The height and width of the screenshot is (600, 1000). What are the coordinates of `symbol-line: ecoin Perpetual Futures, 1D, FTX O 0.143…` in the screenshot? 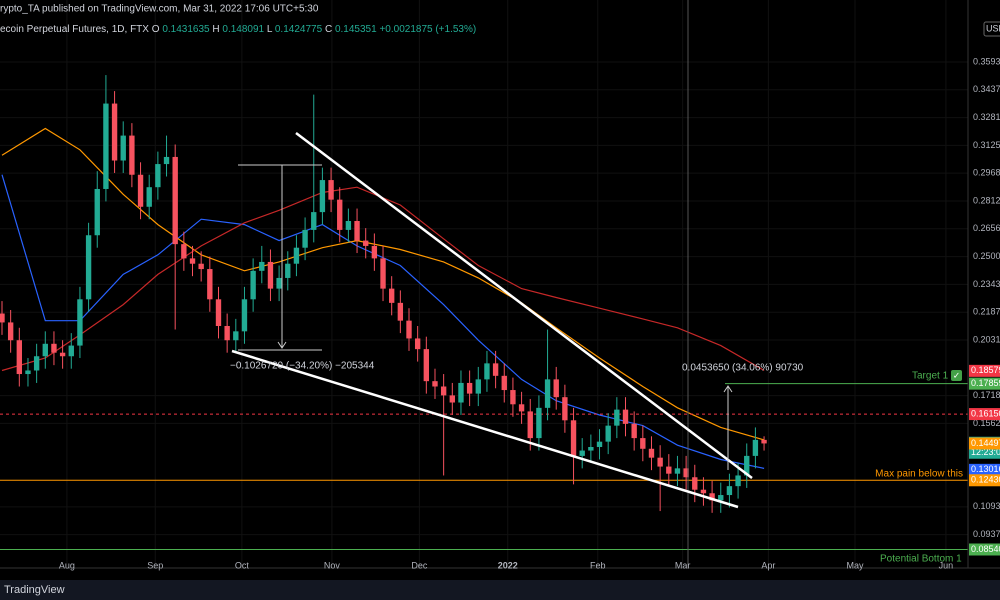 It's located at (238, 29).